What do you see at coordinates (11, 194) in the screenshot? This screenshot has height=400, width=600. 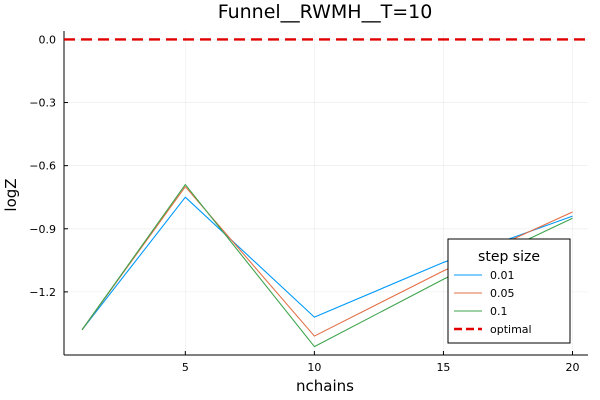 I see `y-axis-title: logZ` at bounding box center [11, 194].